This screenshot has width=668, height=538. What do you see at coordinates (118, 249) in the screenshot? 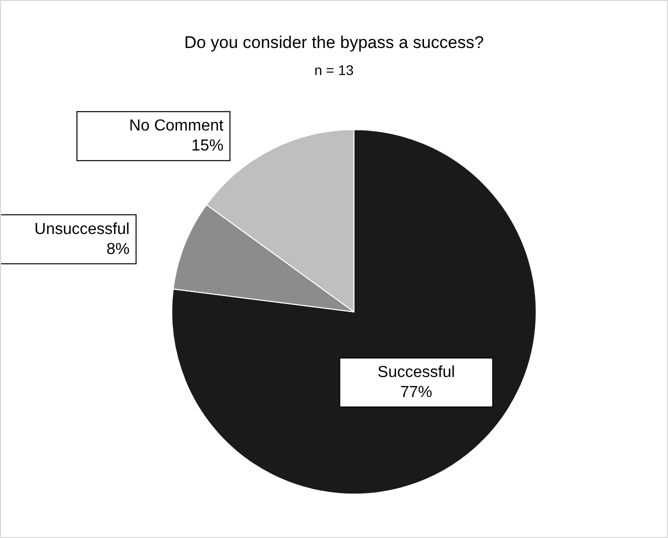
I see `data-label: 8%` at bounding box center [118, 249].